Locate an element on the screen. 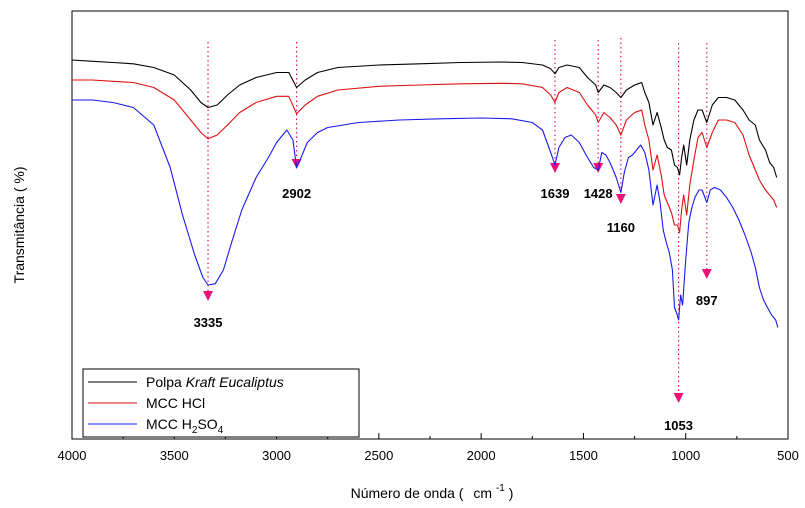 Image resolution: width=805 pixels, height=508 pixels. legend-entry-polpa: Polpa Kraft Eucaliptus is located at coordinates (215, 382).